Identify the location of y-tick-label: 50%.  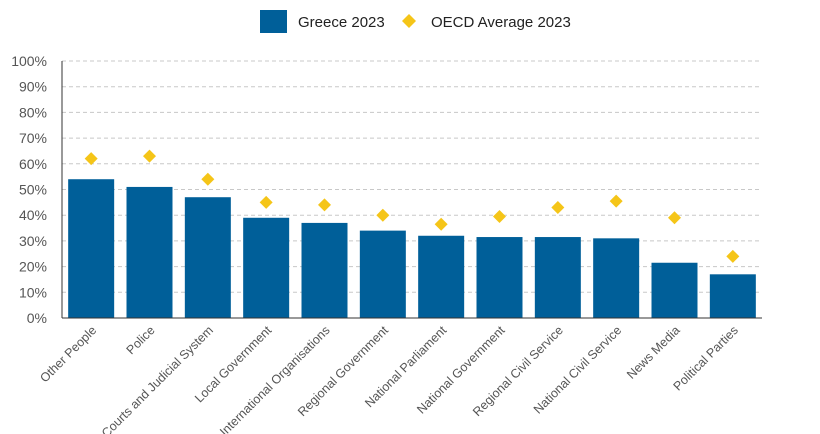
(33, 190).